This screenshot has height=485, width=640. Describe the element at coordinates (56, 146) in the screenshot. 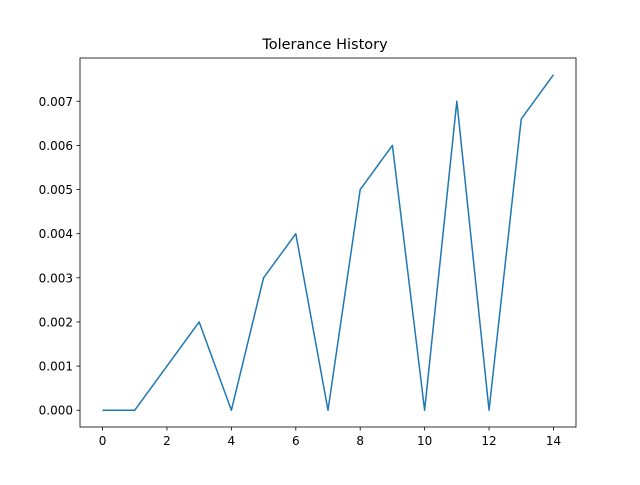

I see `y-tick-label: 0.006` at that location.